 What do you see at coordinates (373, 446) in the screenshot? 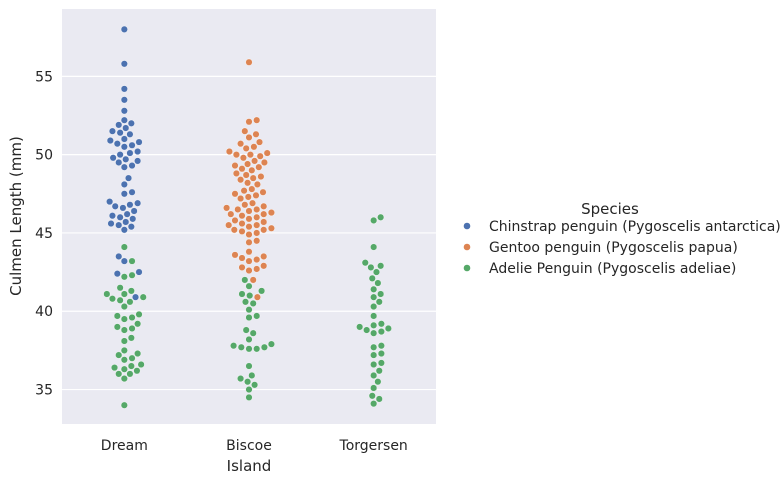
I see `x-tick-label: Torgersen` at bounding box center [373, 446].